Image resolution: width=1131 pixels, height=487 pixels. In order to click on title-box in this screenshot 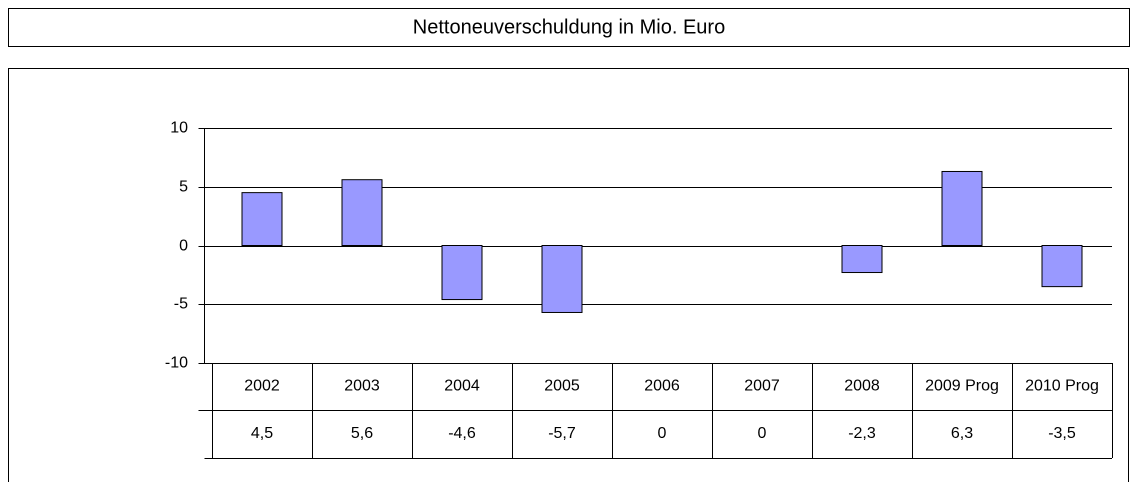, I will do `click(569, 27)`.